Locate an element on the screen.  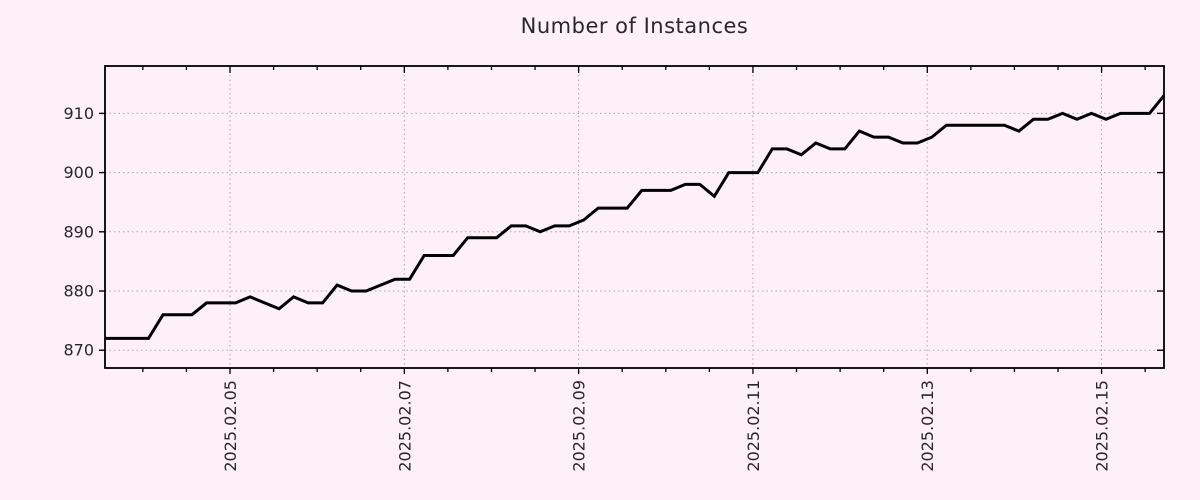
chart-title: Number of Instances is located at coordinates (634, 26).